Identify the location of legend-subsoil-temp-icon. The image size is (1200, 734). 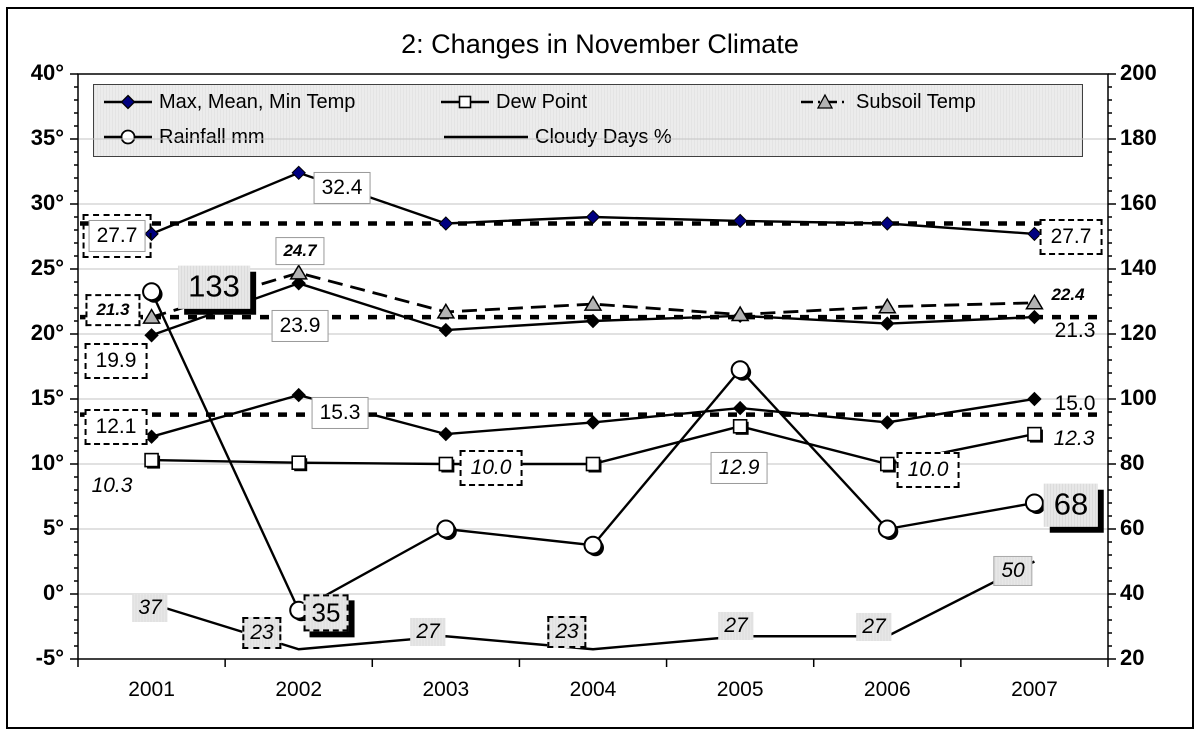
(825, 101).